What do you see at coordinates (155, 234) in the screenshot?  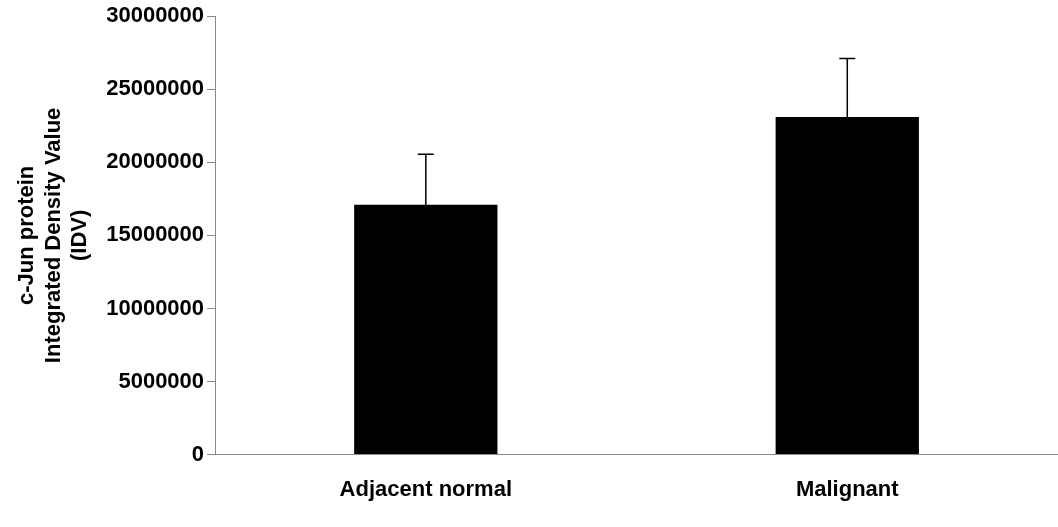 I see `y-tick-label: 15000000` at bounding box center [155, 234].